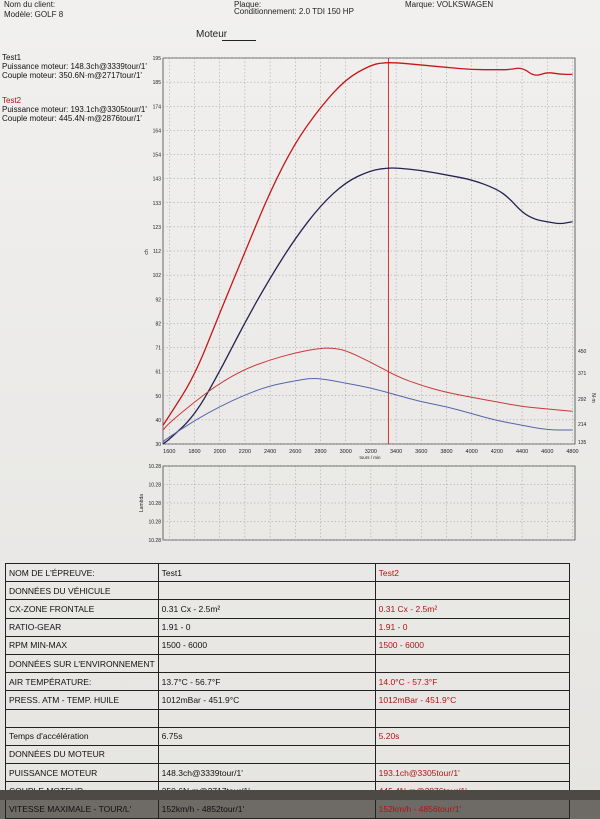 The height and width of the screenshot is (819, 600). I want to click on legend-test1-name: Test1, so click(12, 57).